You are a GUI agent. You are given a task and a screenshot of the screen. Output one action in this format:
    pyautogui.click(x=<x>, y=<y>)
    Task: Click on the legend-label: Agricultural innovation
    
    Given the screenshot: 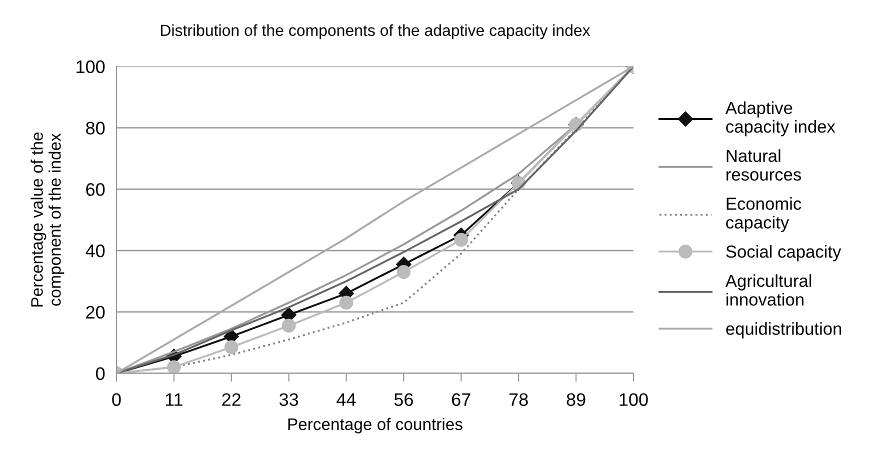 What is the action you would take?
    pyautogui.click(x=768, y=290)
    